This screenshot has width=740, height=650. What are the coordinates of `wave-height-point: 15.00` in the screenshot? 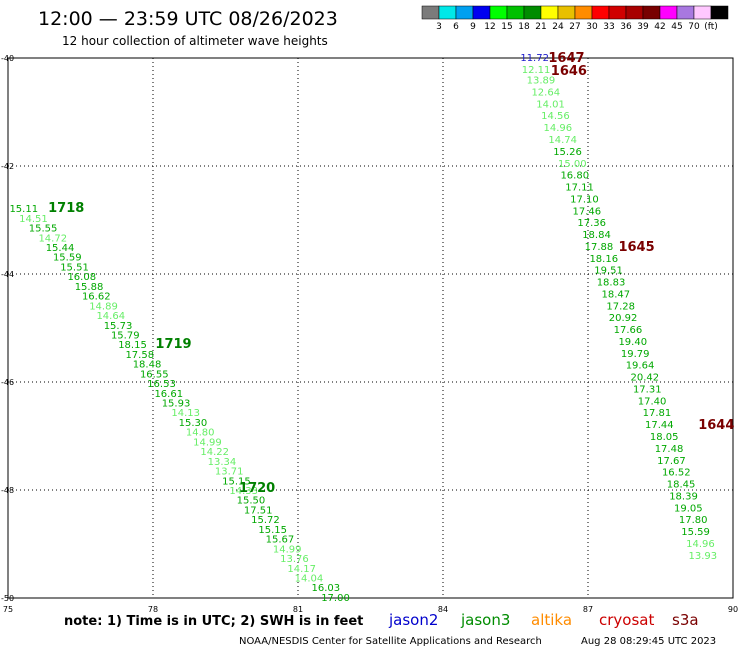 It's located at (572, 164).